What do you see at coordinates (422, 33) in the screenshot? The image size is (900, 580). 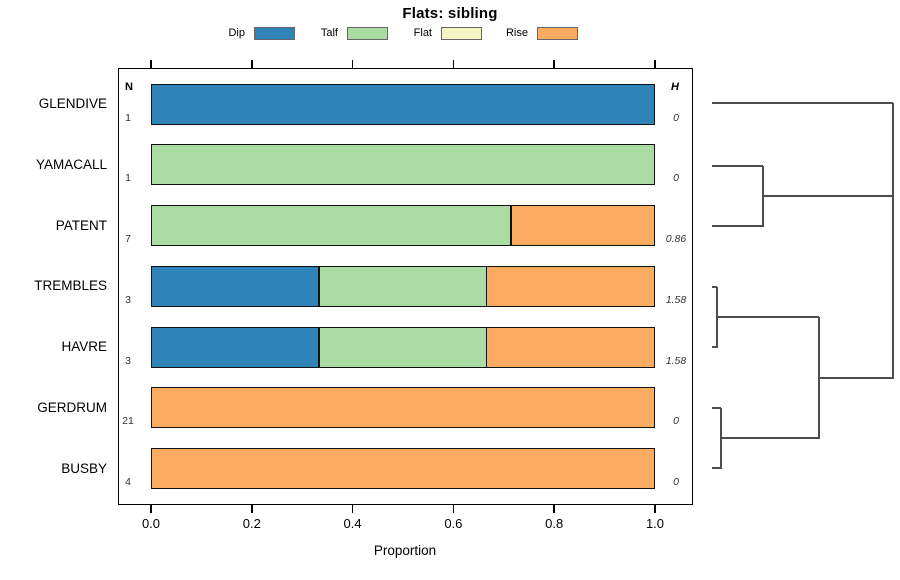 I see `legend-label-flat: Flat` at bounding box center [422, 33].